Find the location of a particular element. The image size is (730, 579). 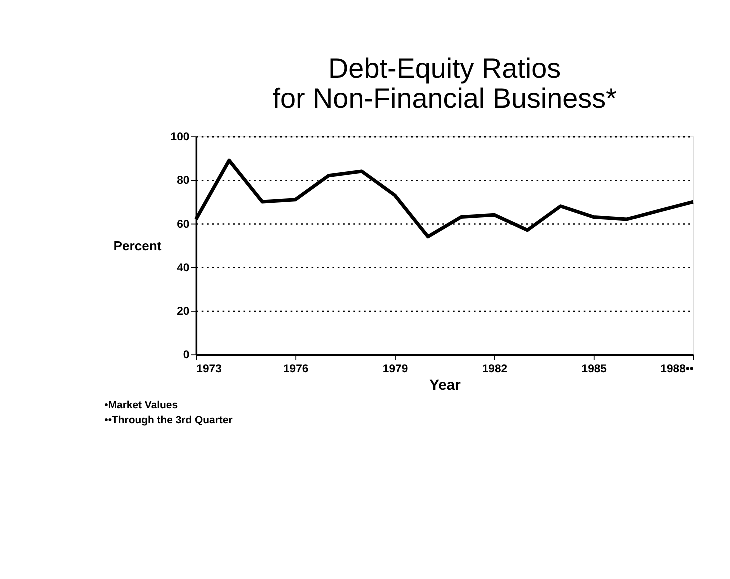

x-tick-label: 1973 is located at coordinates (209, 370).